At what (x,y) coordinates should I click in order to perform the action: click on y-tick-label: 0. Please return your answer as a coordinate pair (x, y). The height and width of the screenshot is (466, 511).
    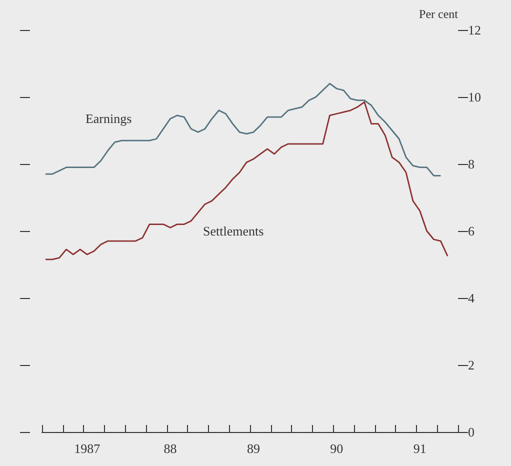
    Looking at the image, I should click on (471, 432).